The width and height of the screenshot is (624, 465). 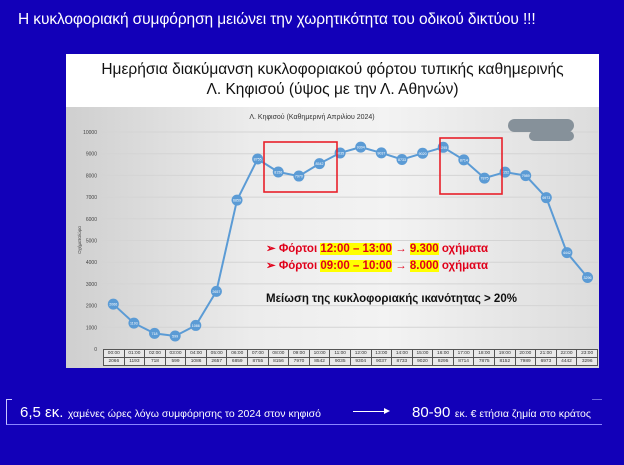 I want to click on data-point-label: 8755, so click(x=258, y=160).